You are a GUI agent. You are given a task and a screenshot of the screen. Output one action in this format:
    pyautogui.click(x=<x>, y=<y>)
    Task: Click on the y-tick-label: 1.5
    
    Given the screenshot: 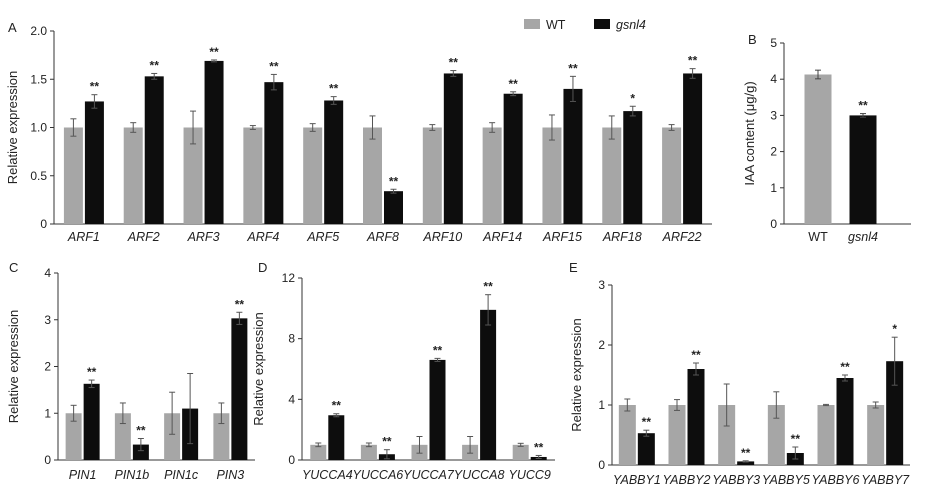 What is the action you would take?
    pyautogui.click(x=38, y=79)
    